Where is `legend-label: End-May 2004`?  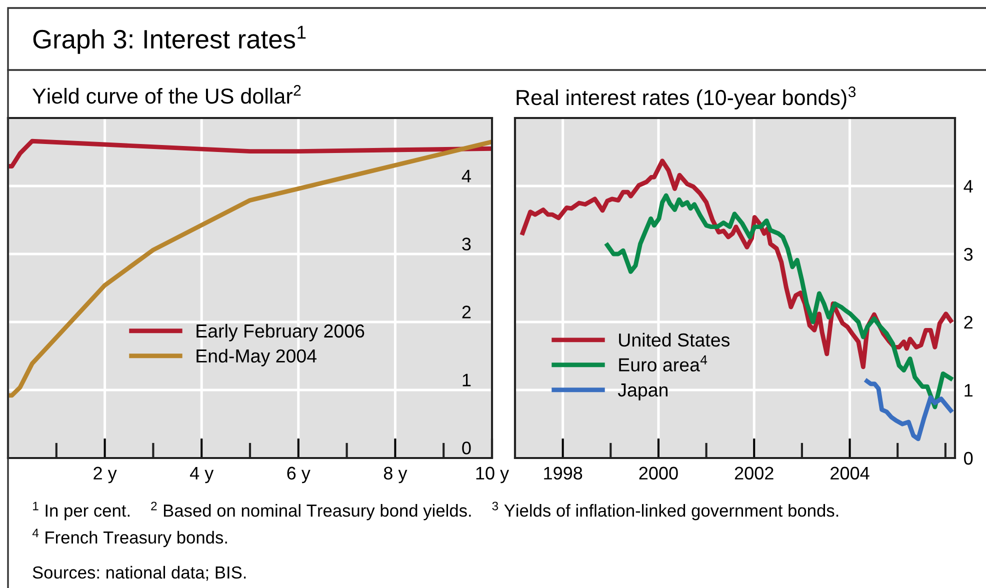 legend-label: End-May 2004 is located at coordinates (256, 357).